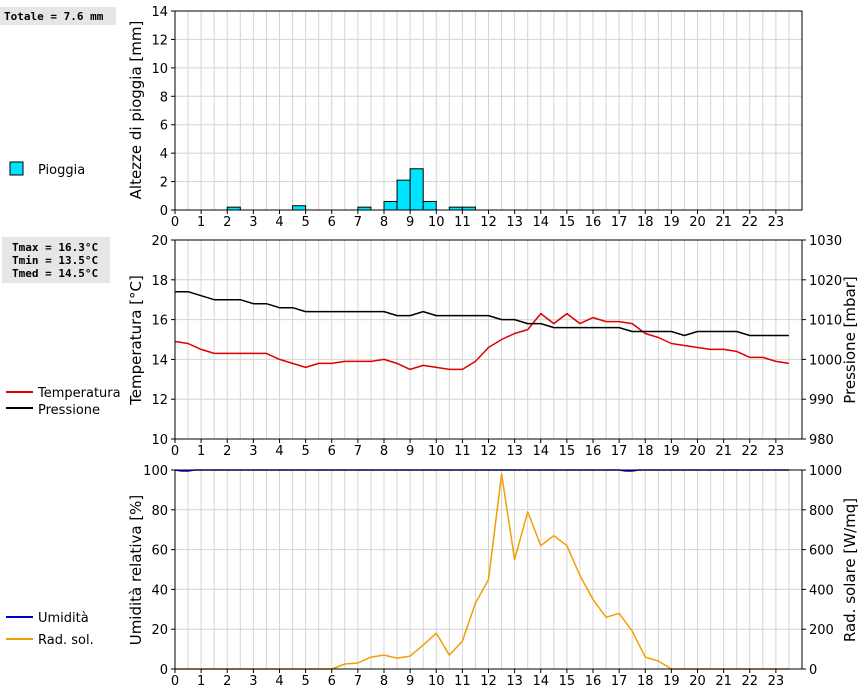  I want to click on y-tick-label: 40, so click(159, 590).